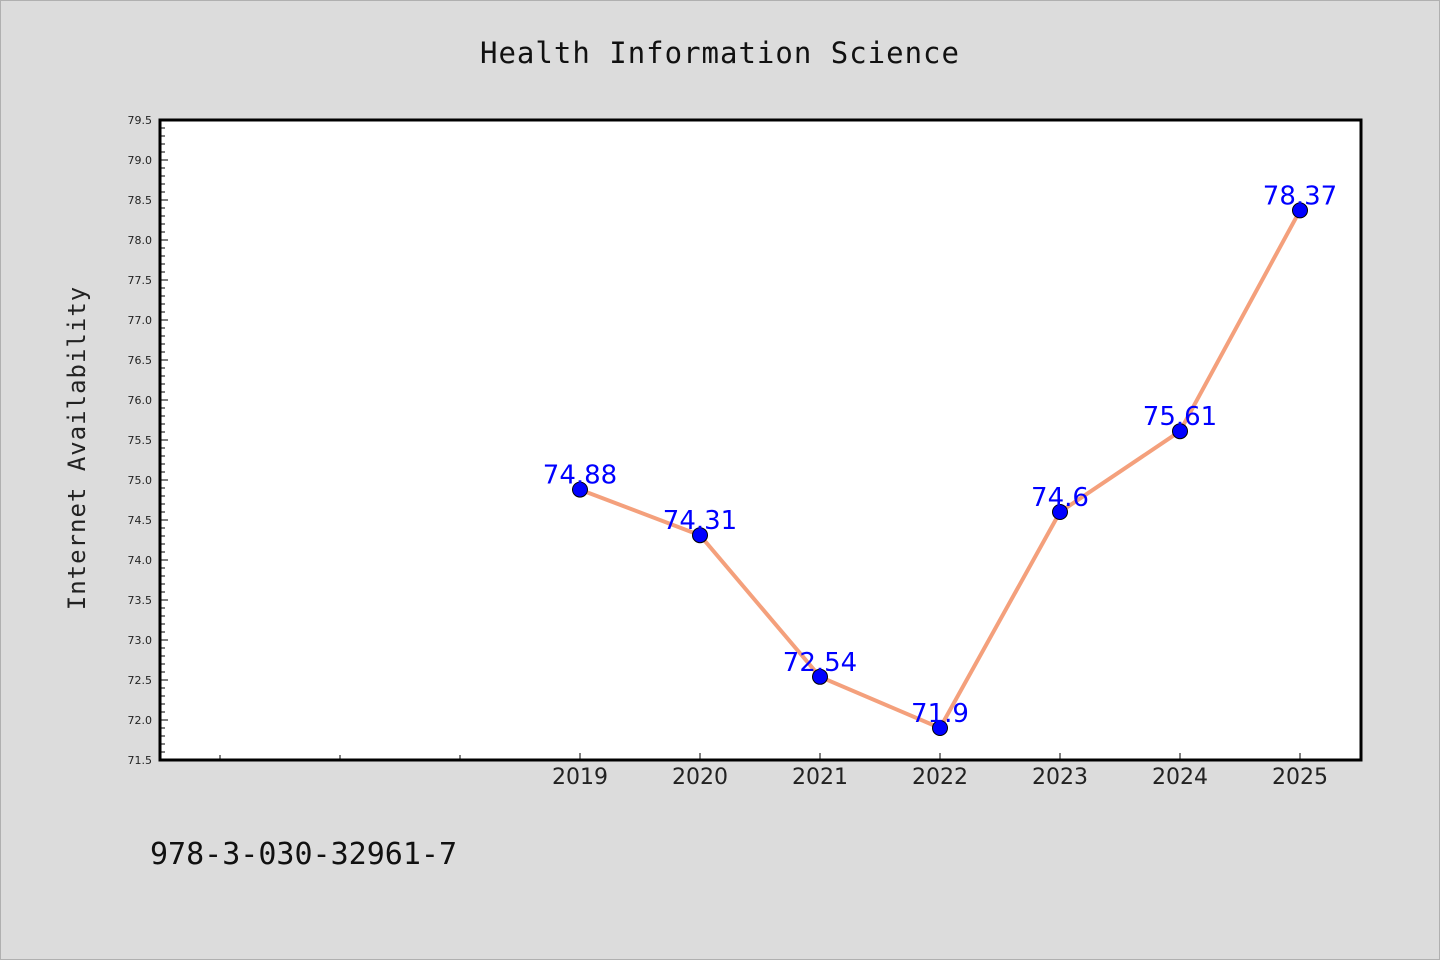 The image size is (1440, 960). Describe the element at coordinates (940, 777) in the screenshot. I see `x-tick-label: 2022` at that location.